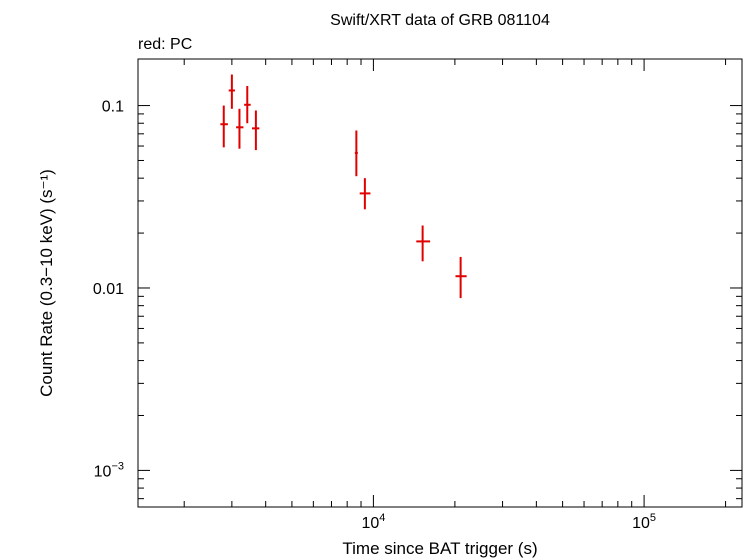 The height and width of the screenshot is (558, 746). Describe the element at coordinates (108, 289) in the screenshot. I see `y-tick-label: 0.01` at that location.